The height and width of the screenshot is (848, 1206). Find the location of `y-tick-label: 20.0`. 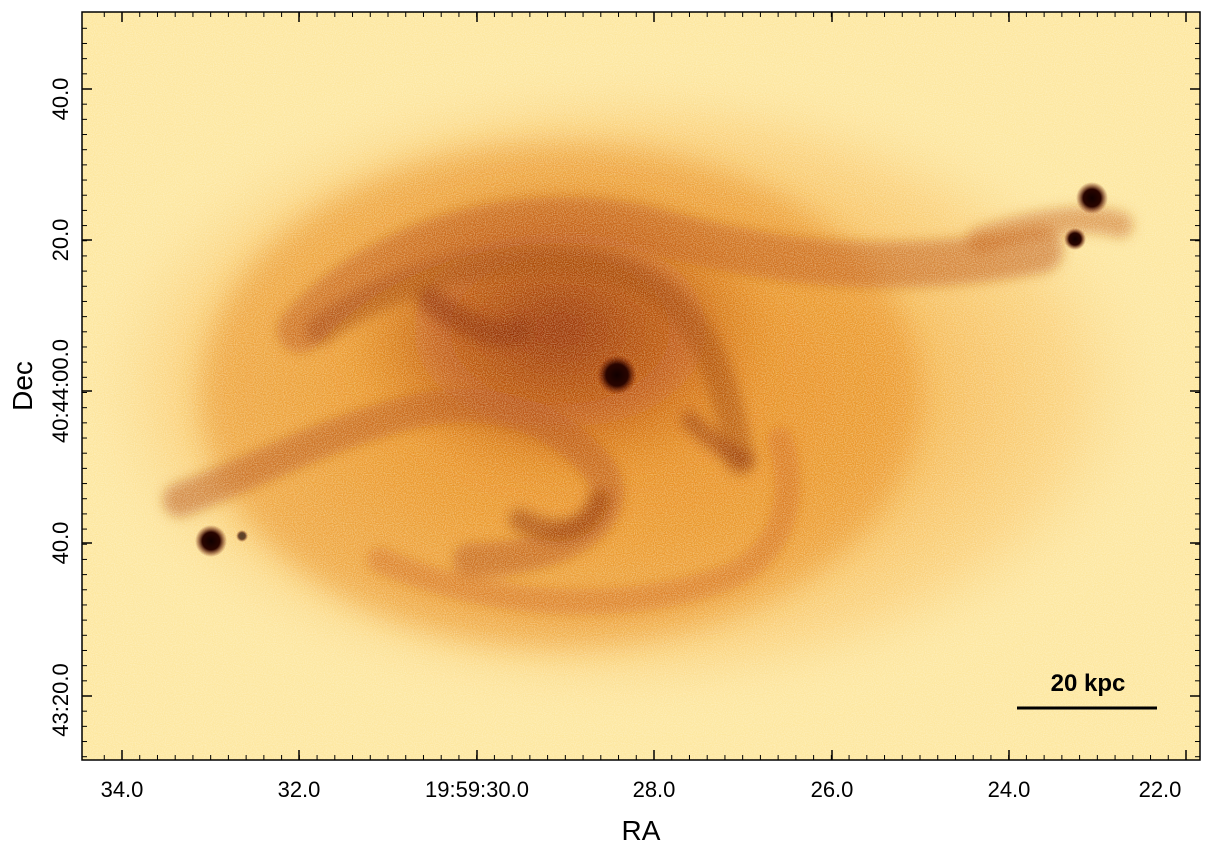

y-tick-label: 20.0 is located at coordinates (60, 240).